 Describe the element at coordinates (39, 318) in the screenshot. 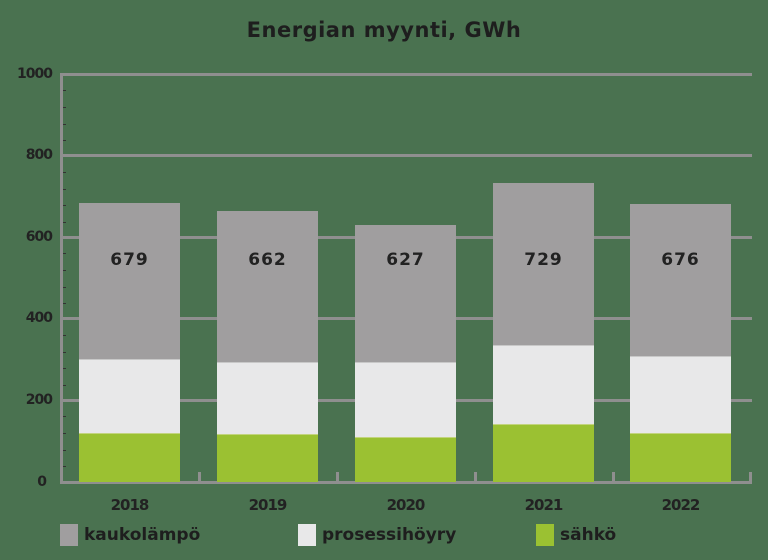

I see `y-tick-label: 400` at that location.